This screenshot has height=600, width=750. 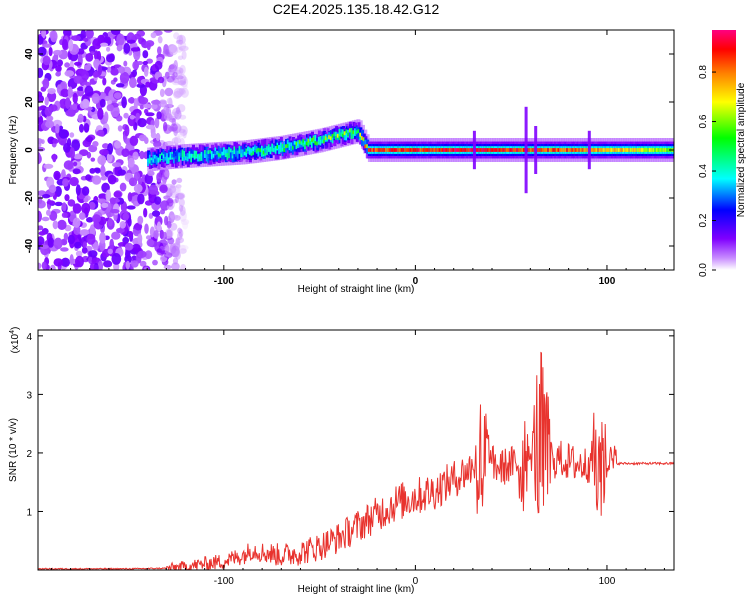 I want to click on y-tick-label: 0, so click(x=29, y=150).